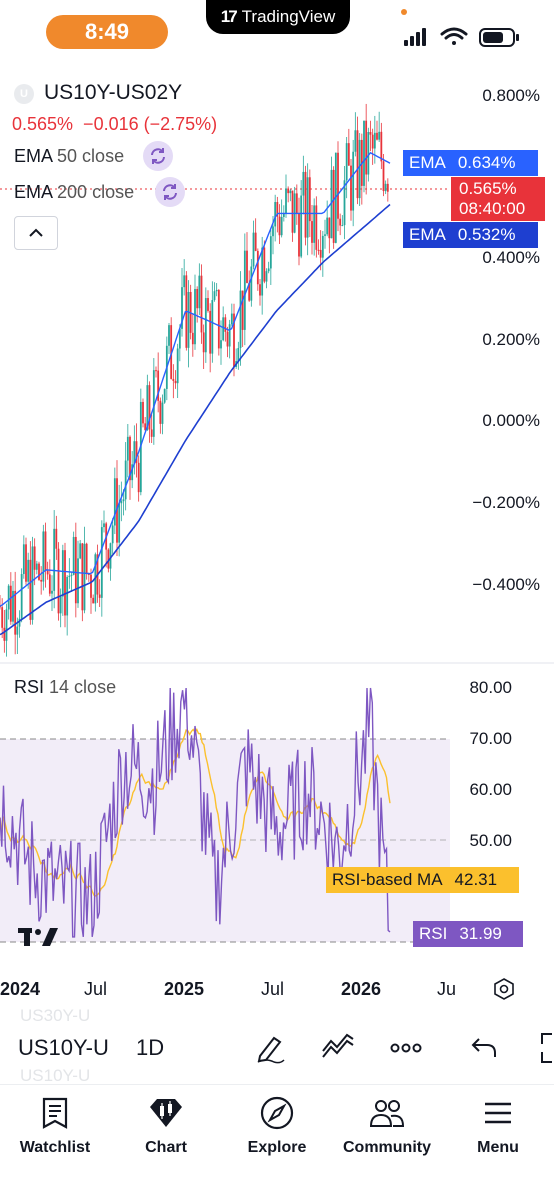 The width and height of the screenshot is (554, 1200). I want to click on badge-value: 42.31, so click(483, 880).